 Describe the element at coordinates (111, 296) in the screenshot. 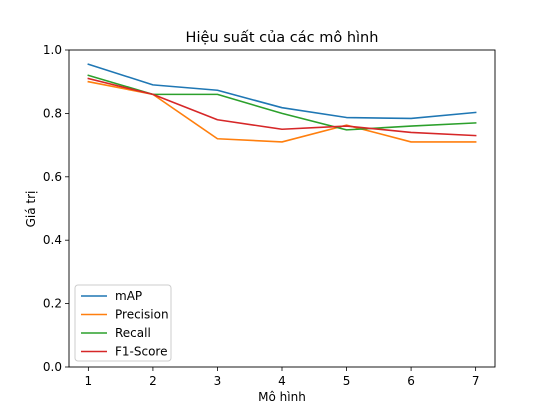

I see `legend-item: mAP` at that location.